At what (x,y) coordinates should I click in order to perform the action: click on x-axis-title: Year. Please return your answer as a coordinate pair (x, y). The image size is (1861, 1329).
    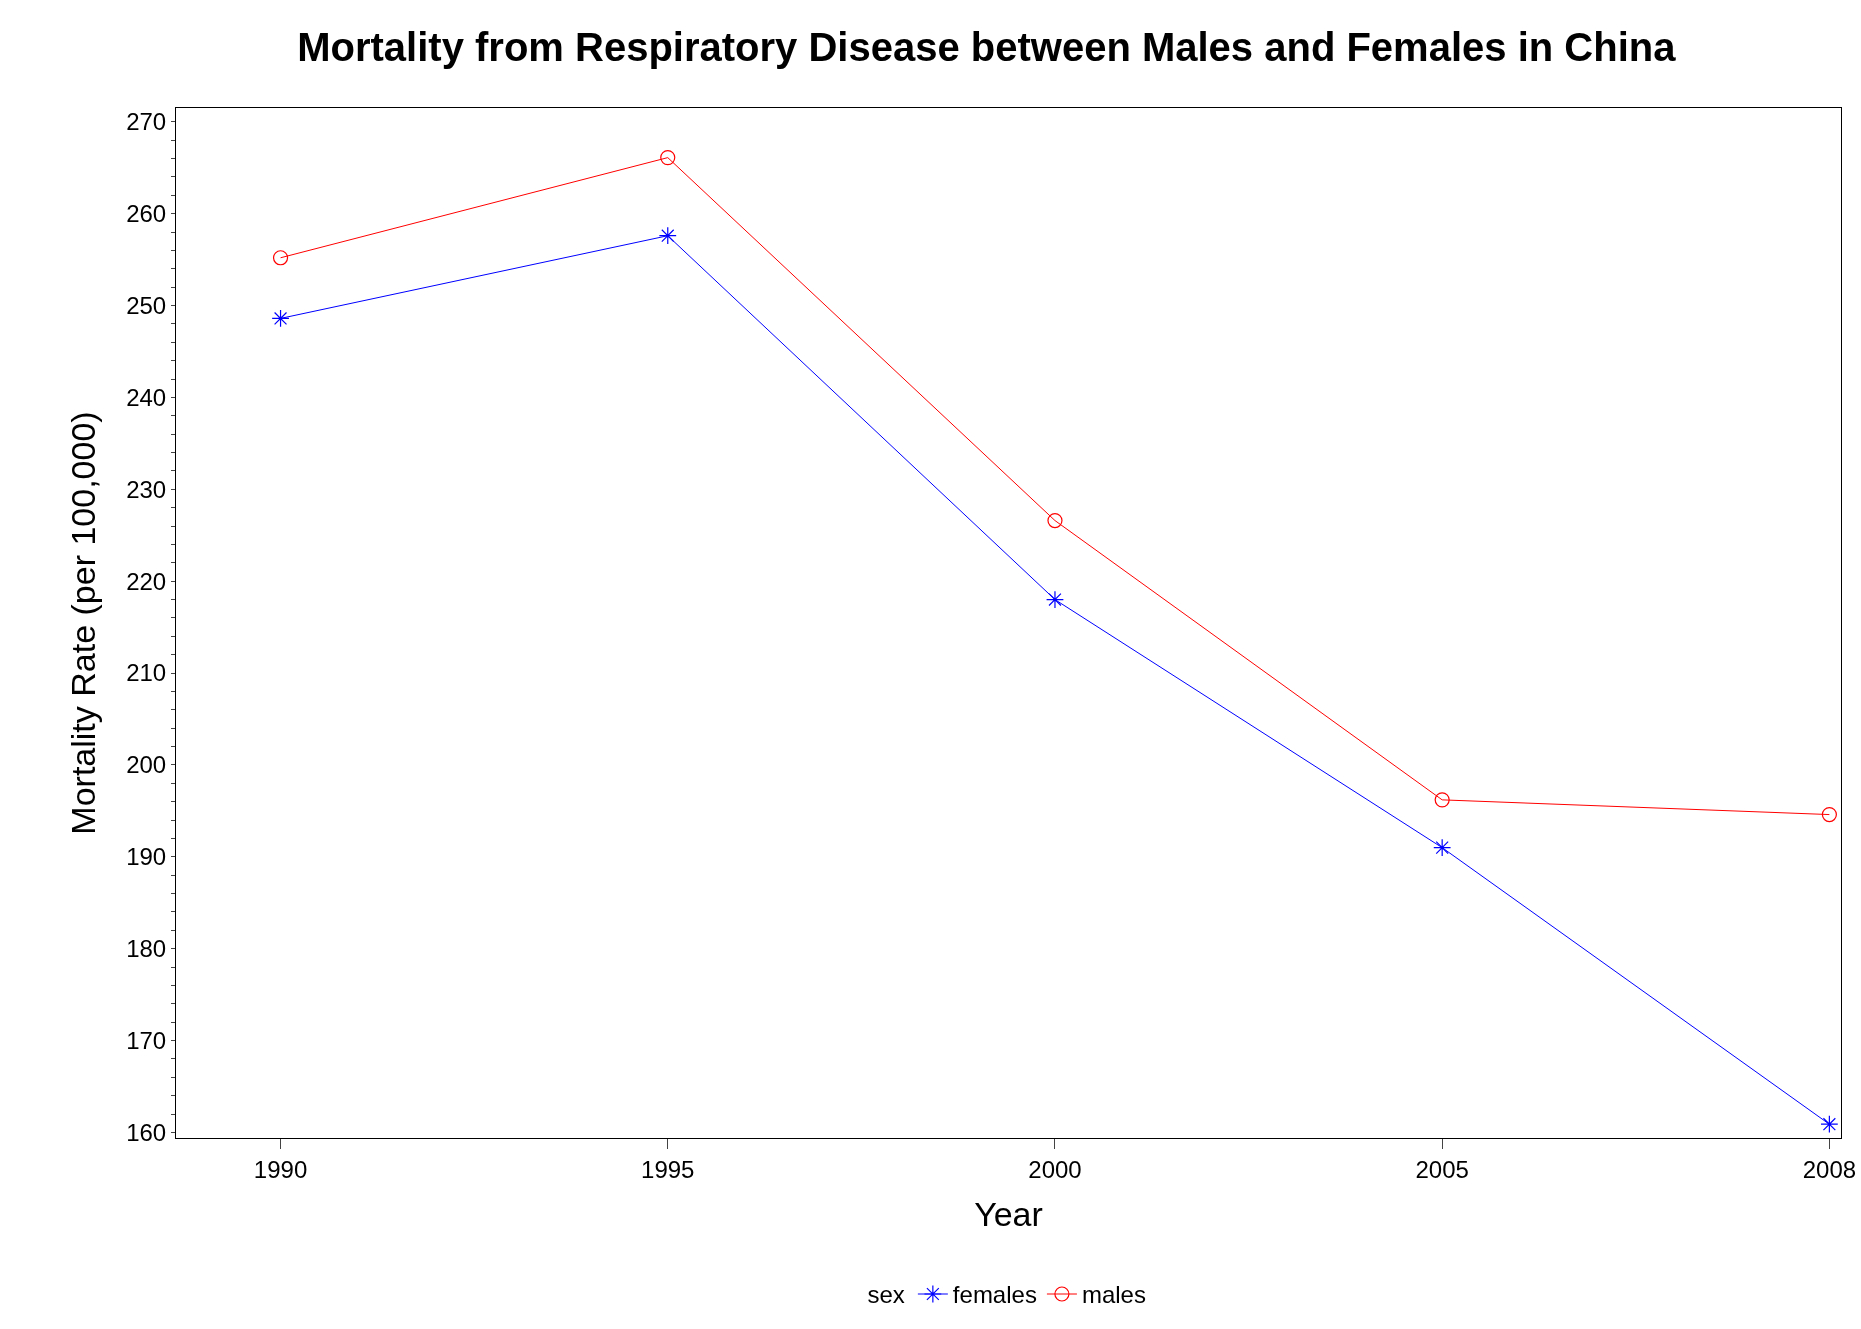
    Looking at the image, I should click on (1008, 1214).